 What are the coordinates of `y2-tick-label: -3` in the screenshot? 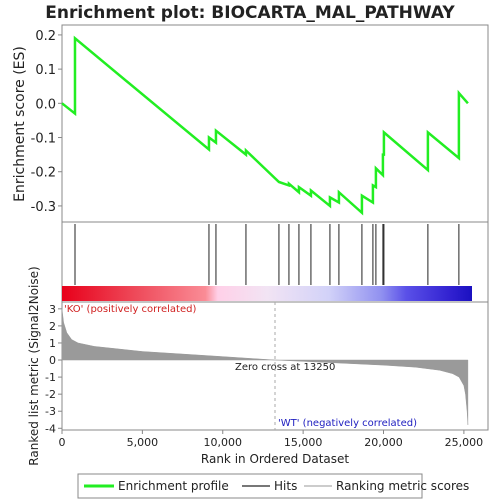 It's located at (50, 411).